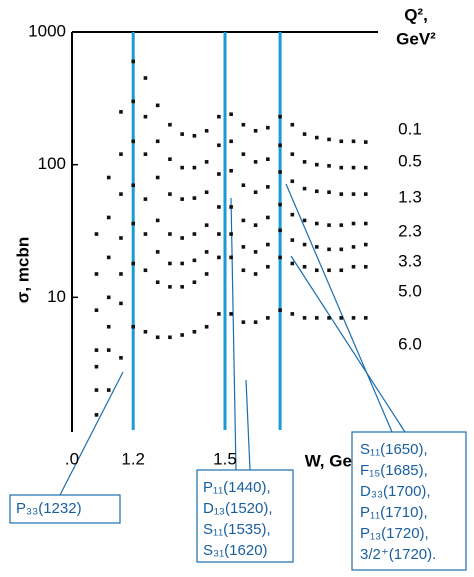 The image size is (474, 577). I want to click on annotation-text: P₁₃(1720),, so click(394, 533).